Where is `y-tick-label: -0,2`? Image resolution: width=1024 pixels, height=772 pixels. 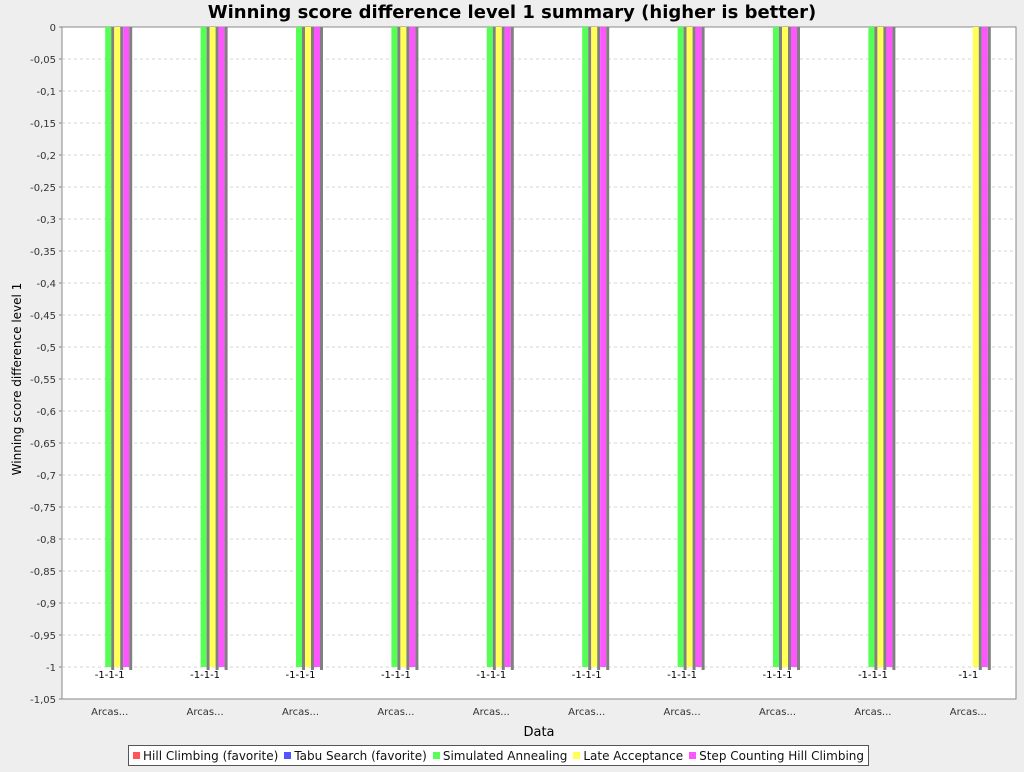
y-tick-label: -0,2 is located at coordinates (46, 156).